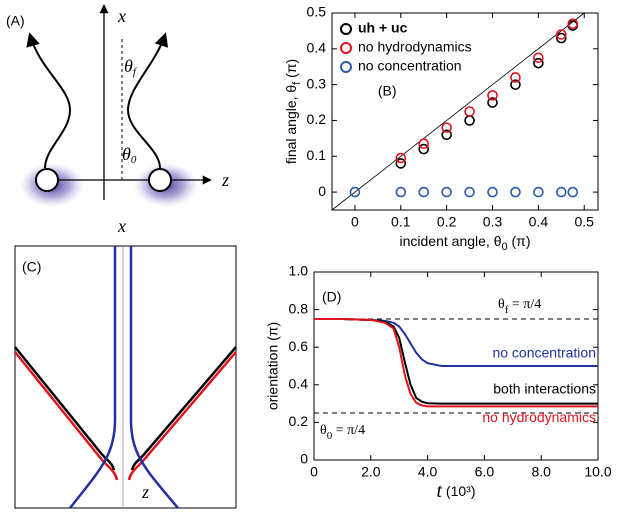 This screenshot has height=513, width=618. What do you see at coordinates (597, 472) in the screenshot?
I see `x-tick-label: 10.0` at bounding box center [597, 472].